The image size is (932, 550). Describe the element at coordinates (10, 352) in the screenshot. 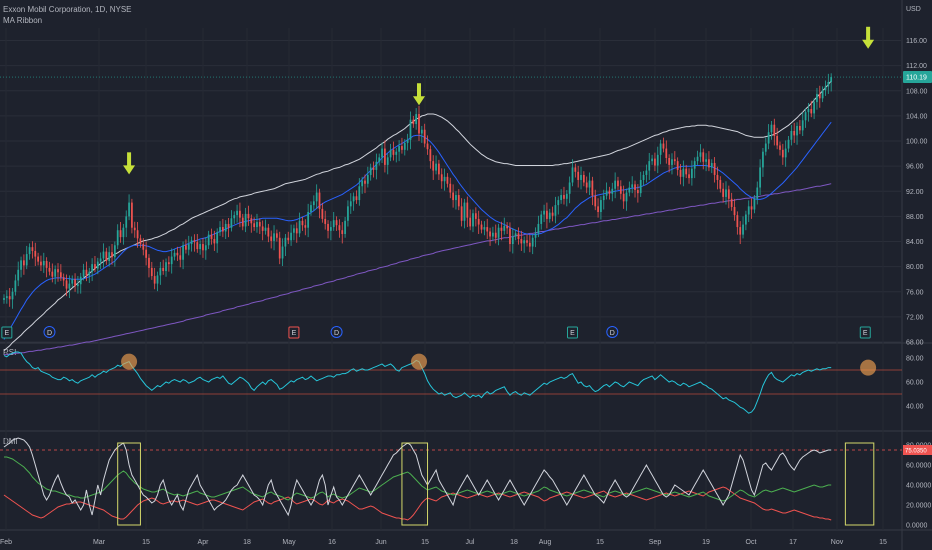

I see `rsi-legend: RSI` at that location.